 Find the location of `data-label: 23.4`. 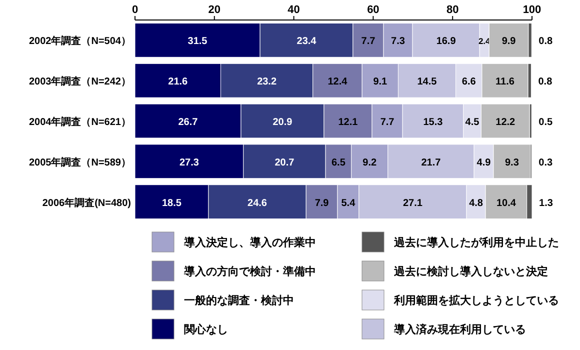

data-label: 23.4 is located at coordinates (306, 42).